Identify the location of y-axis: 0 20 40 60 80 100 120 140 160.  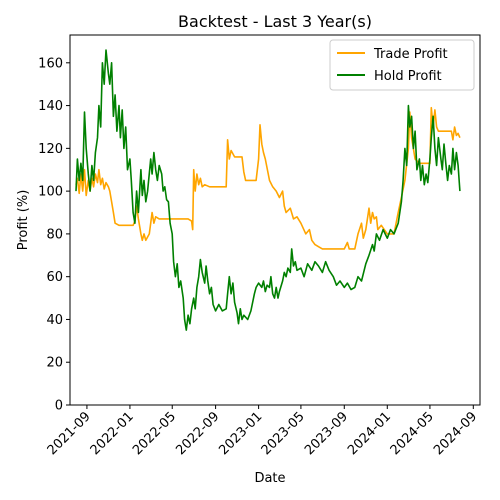
(54, 235).